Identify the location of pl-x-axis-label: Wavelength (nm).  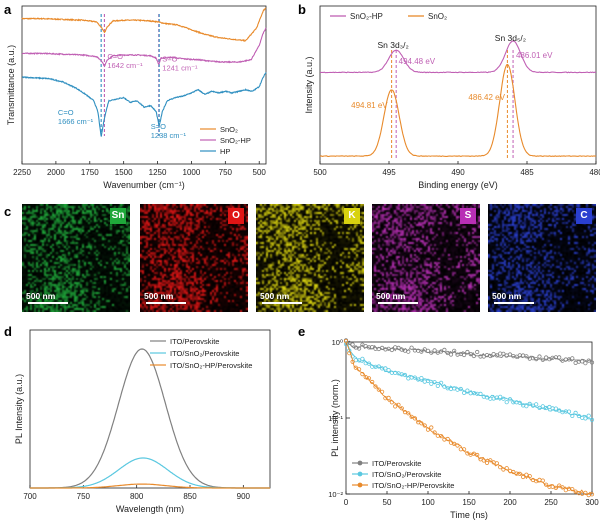
(150, 509).